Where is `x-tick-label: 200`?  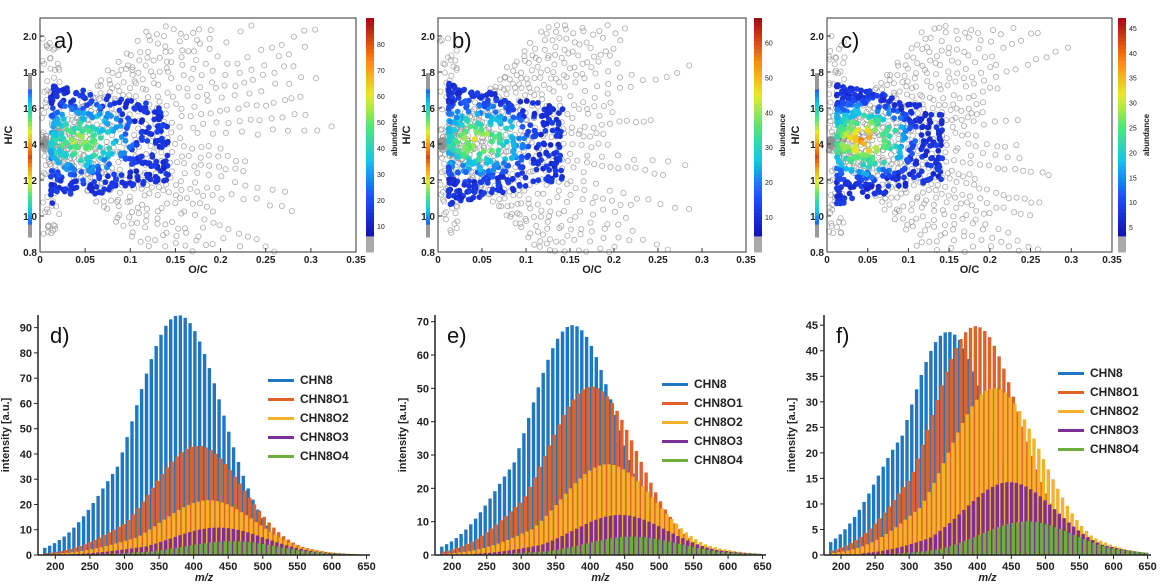 x-tick-label: 200 is located at coordinates (55, 567).